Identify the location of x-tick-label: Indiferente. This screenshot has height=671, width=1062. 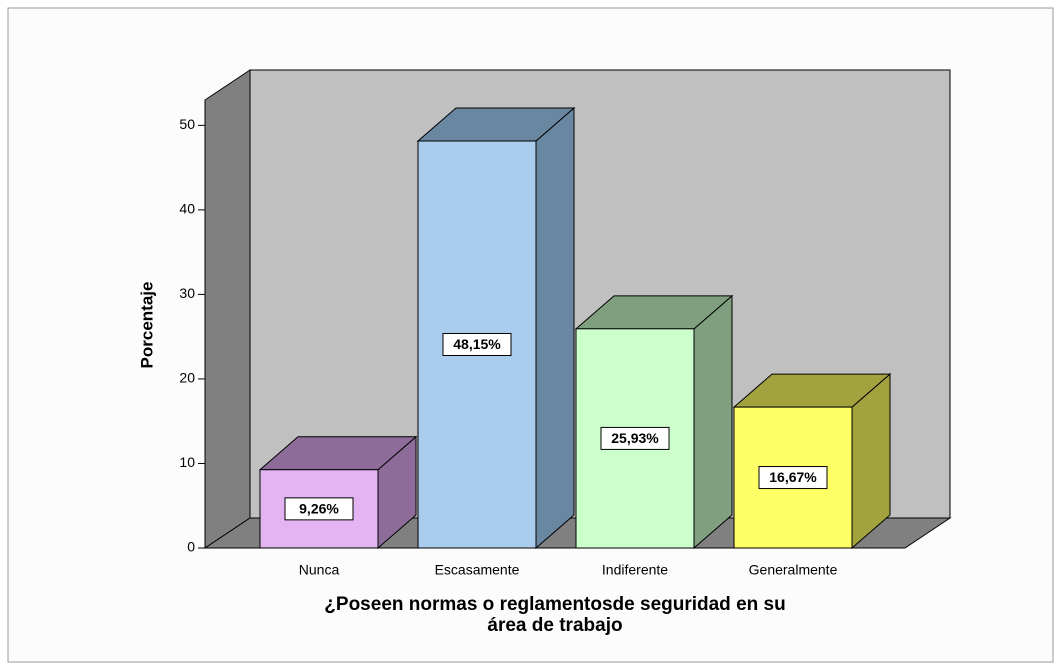
(635, 570).